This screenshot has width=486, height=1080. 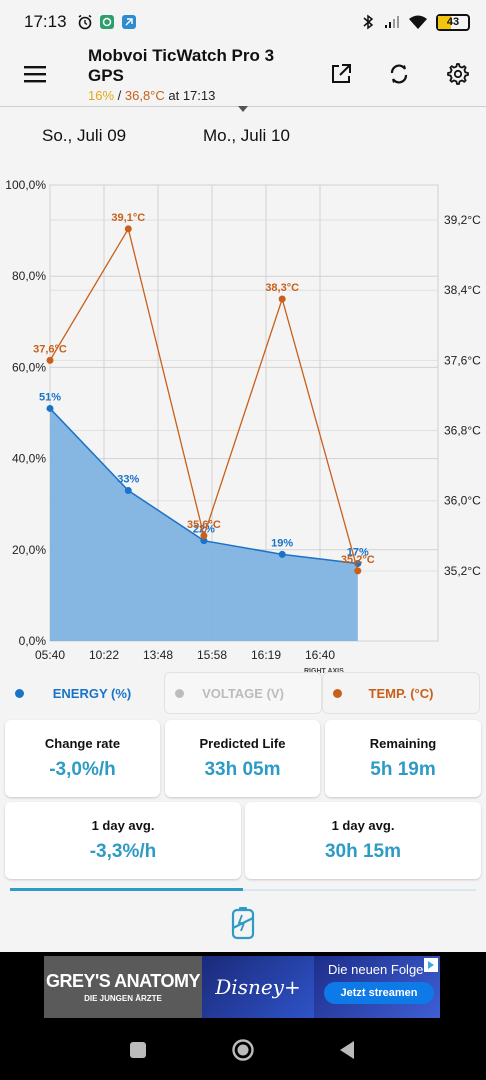 I want to click on wifi-icon, so click(x=418, y=22).